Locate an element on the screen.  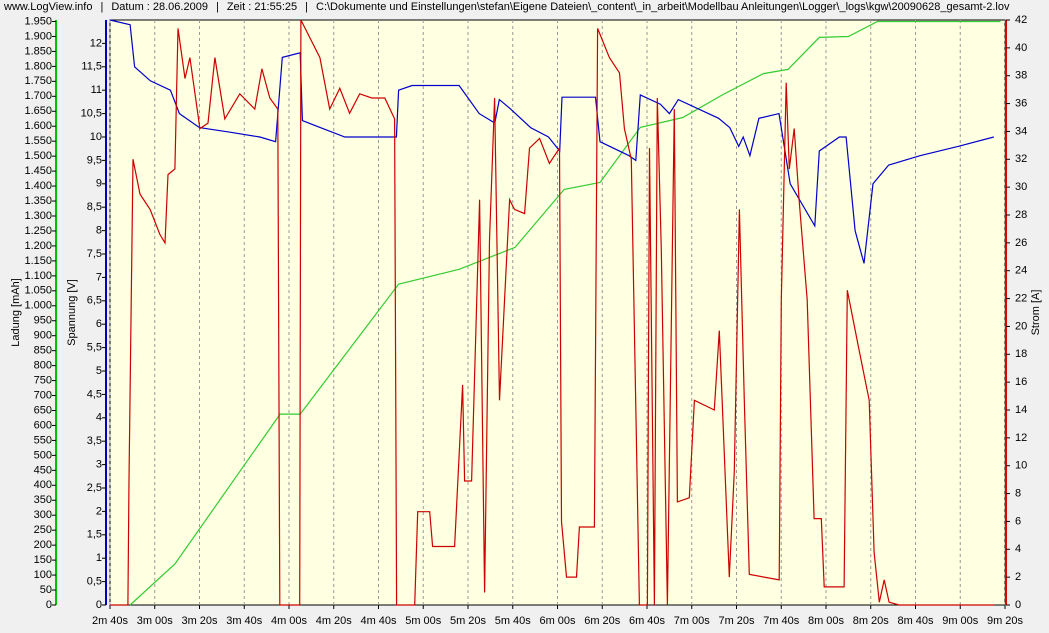
x-tick-label: 3m 40s is located at coordinates (244, 621).